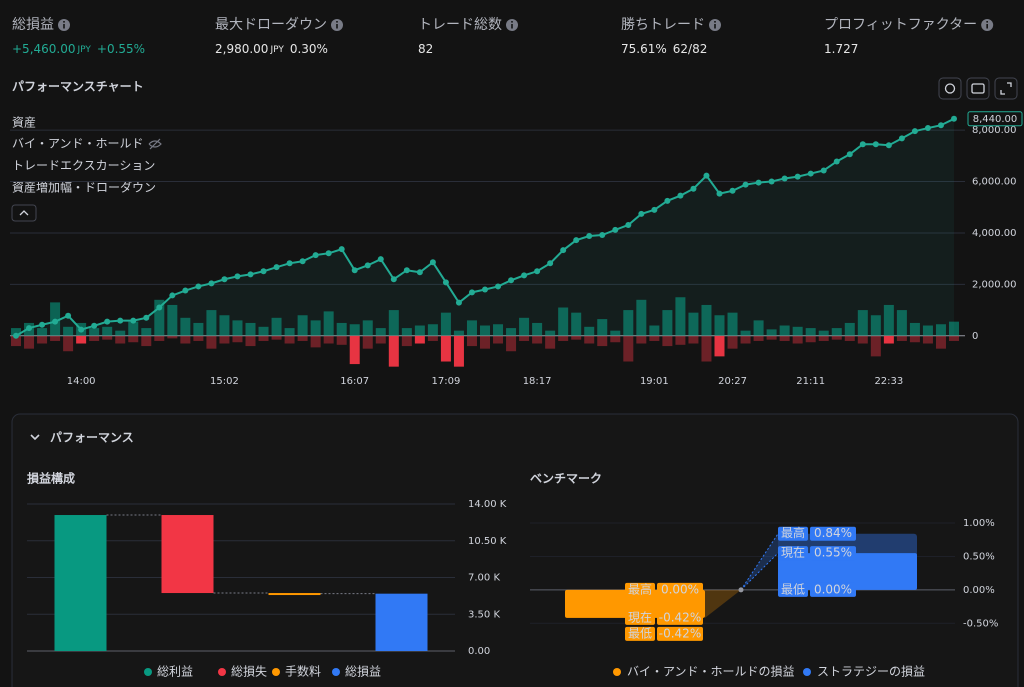  I want to click on legend-item: トレードエクスカーション, so click(83, 166).